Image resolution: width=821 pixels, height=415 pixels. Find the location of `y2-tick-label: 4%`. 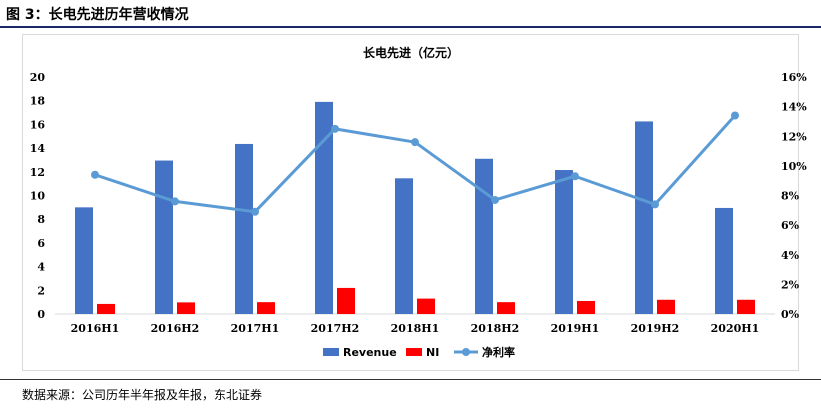

y2-tick-label: 4% is located at coordinates (790, 255).